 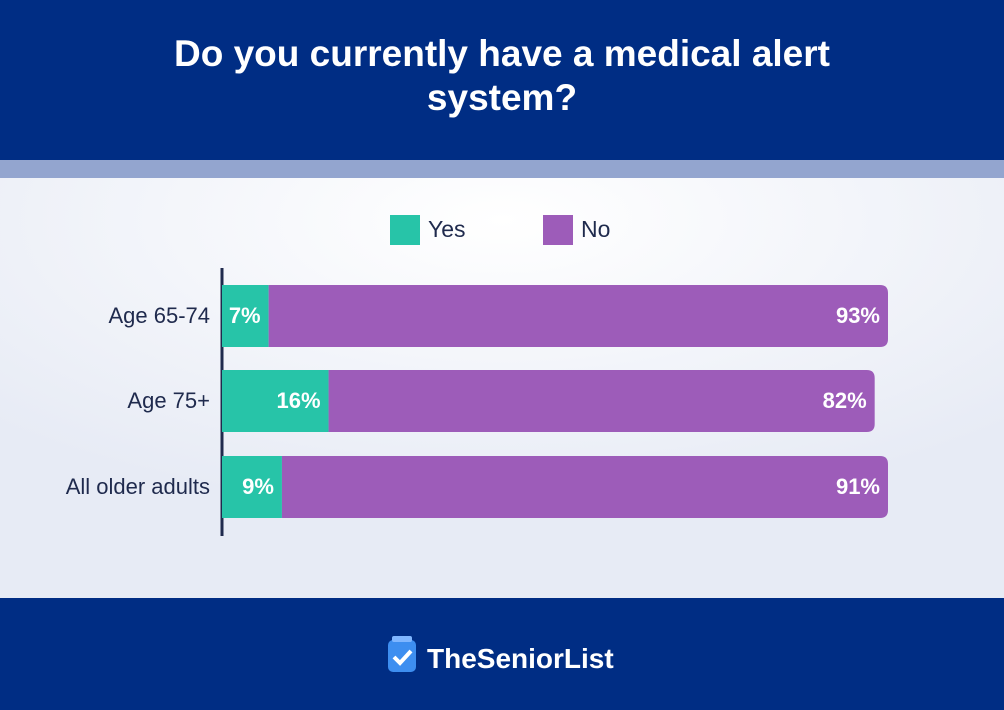 What do you see at coordinates (520, 658) in the screenshot?
I see `brand: TheSeniorList` at bounding box center [520, 658].